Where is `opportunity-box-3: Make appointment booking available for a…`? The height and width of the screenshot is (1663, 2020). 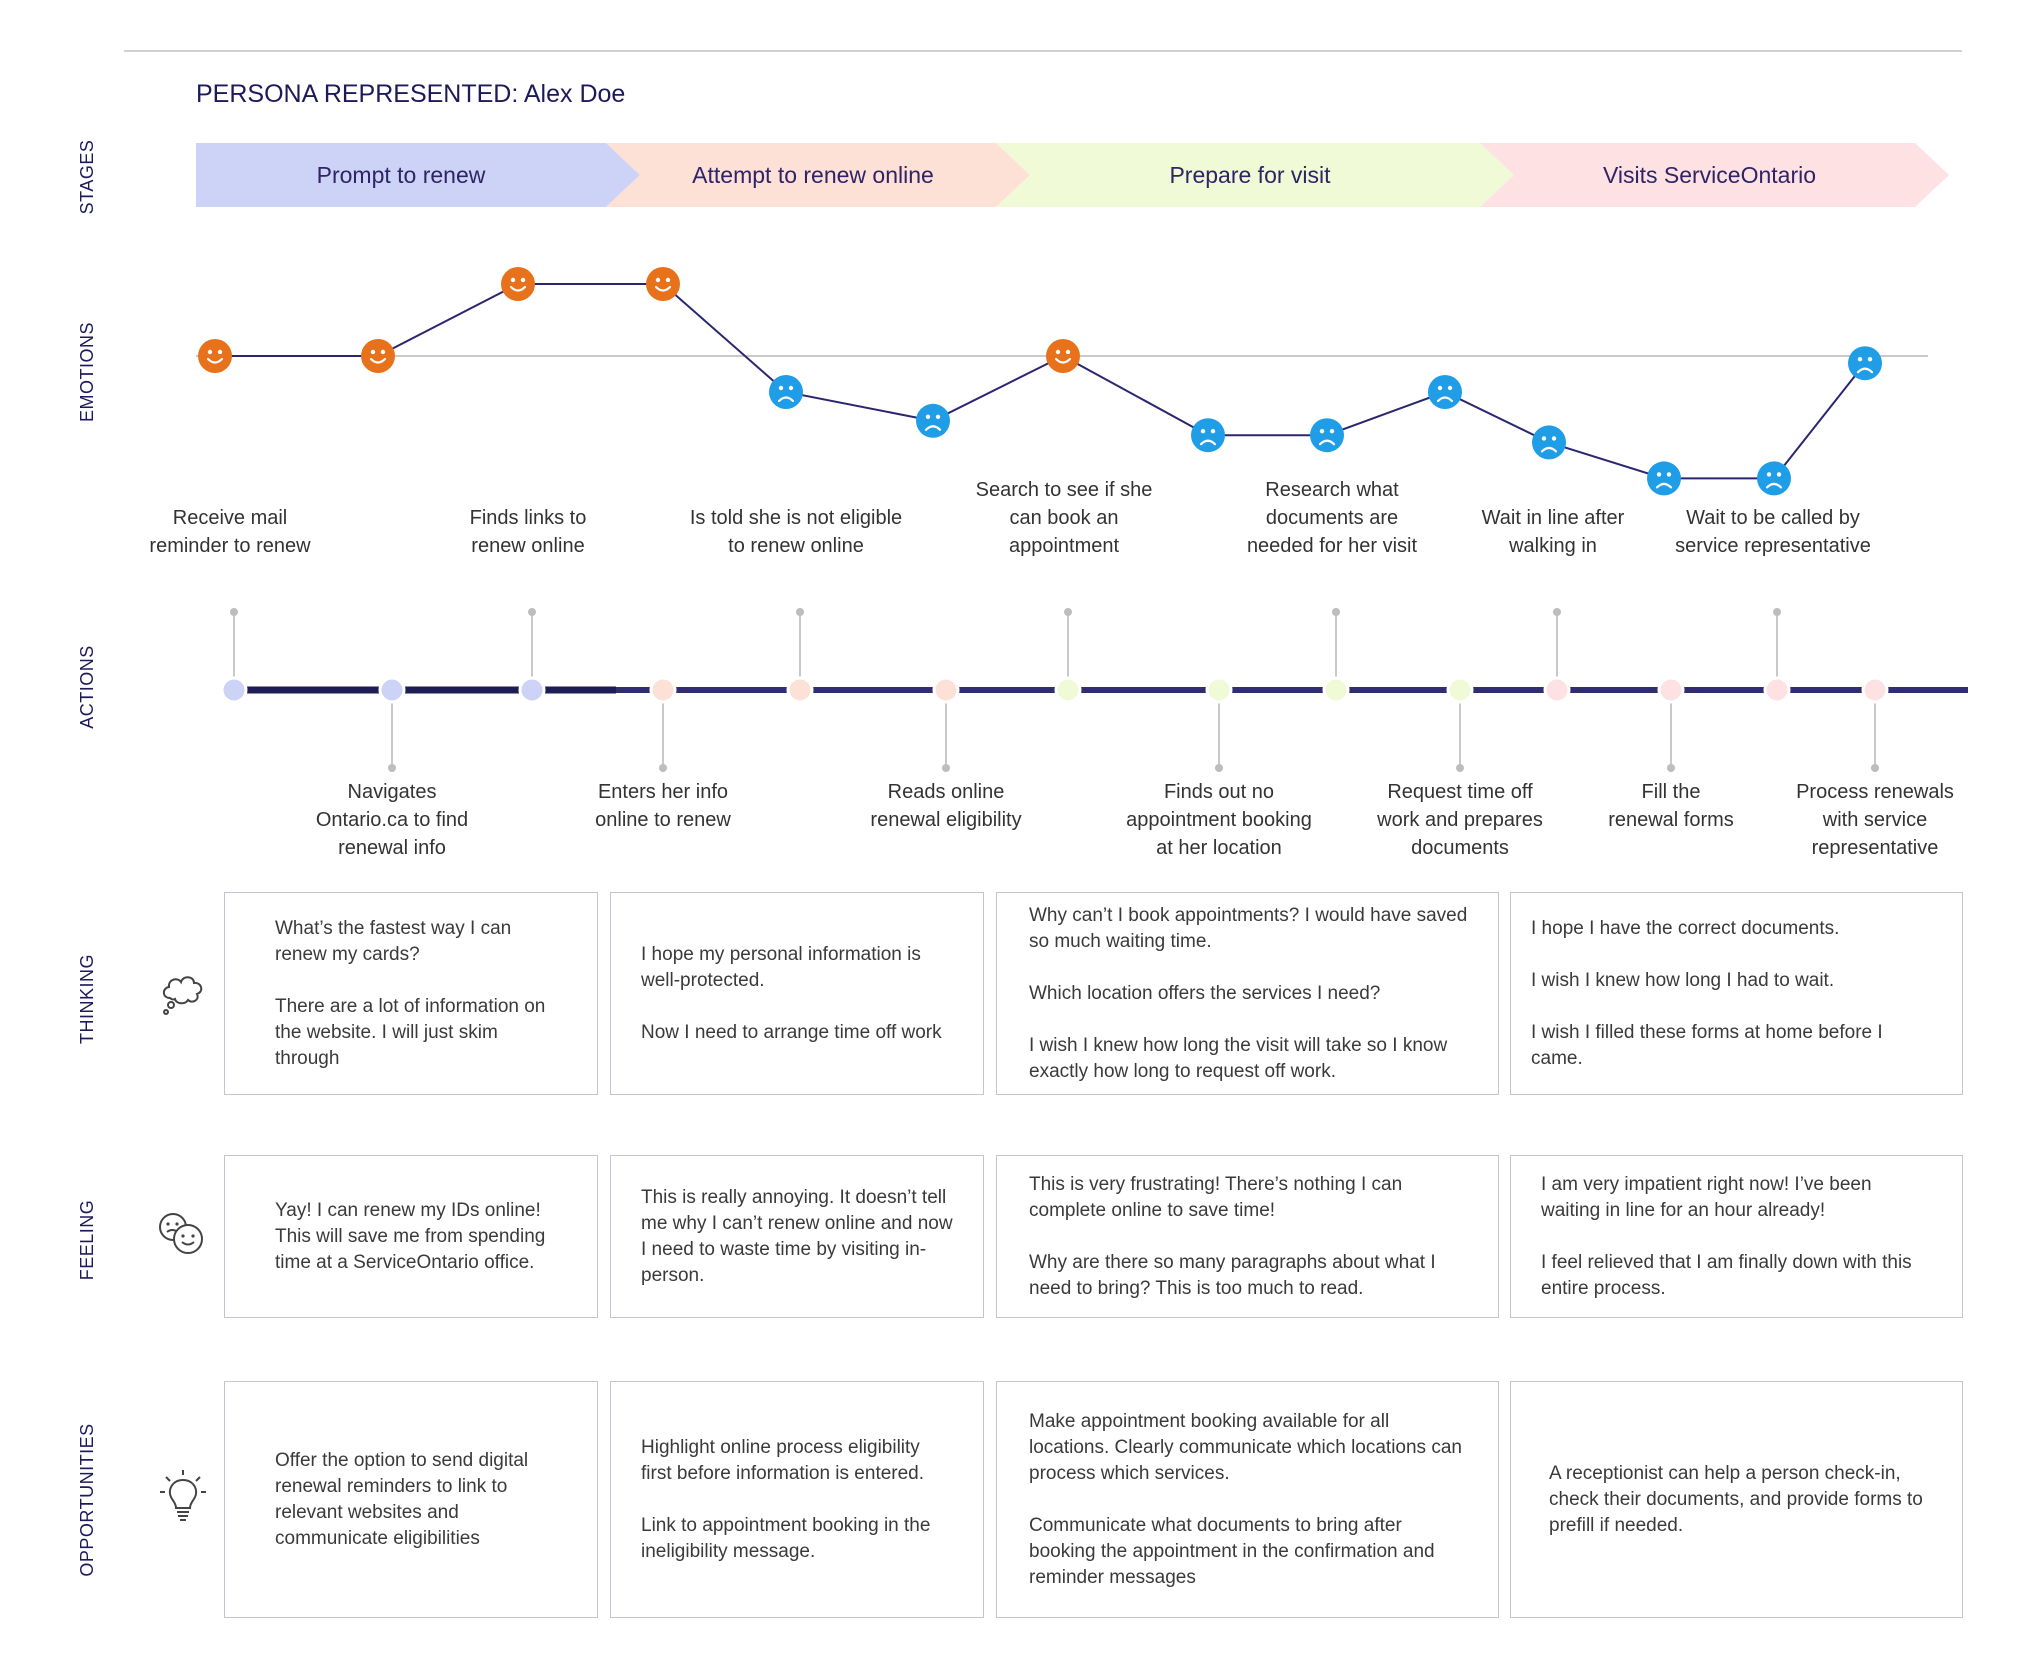
opportunity-box-3: Make appointment booking available for a… is located at coordinates (1247, 1499).